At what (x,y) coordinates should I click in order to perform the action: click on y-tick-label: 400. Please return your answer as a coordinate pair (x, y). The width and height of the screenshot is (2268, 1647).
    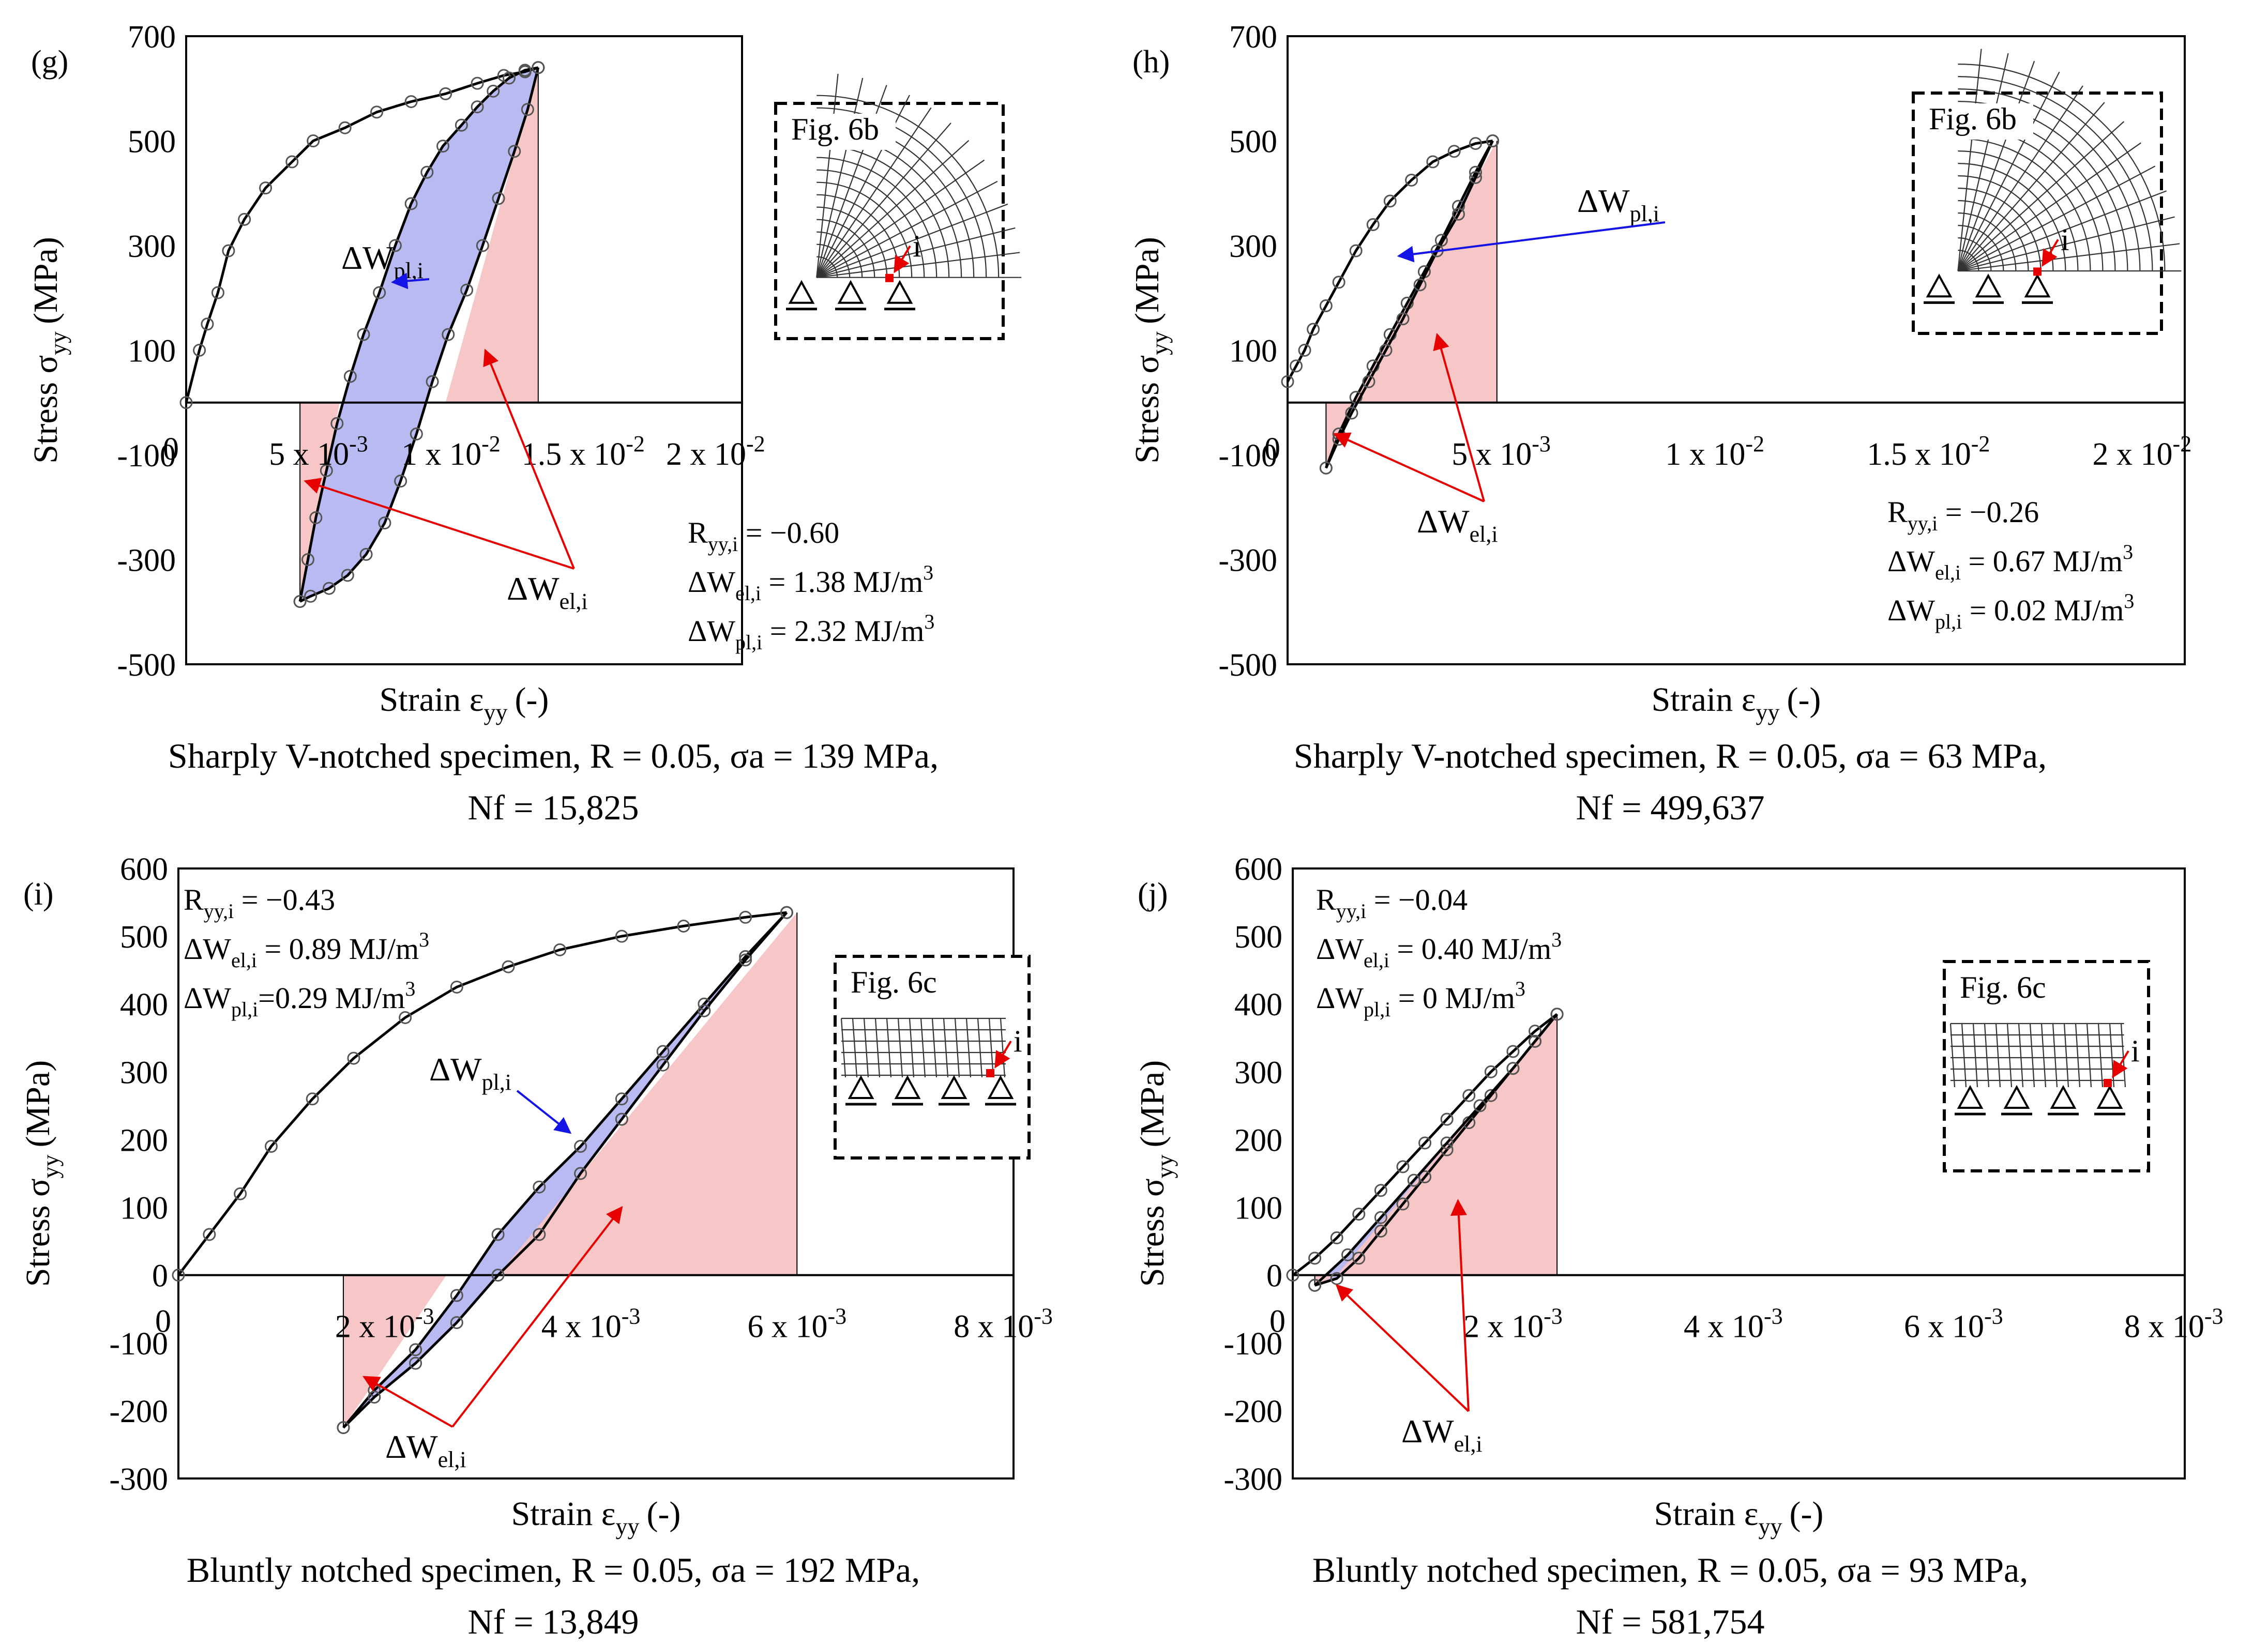
    Looking at the image, I should click on (1258, 1005).